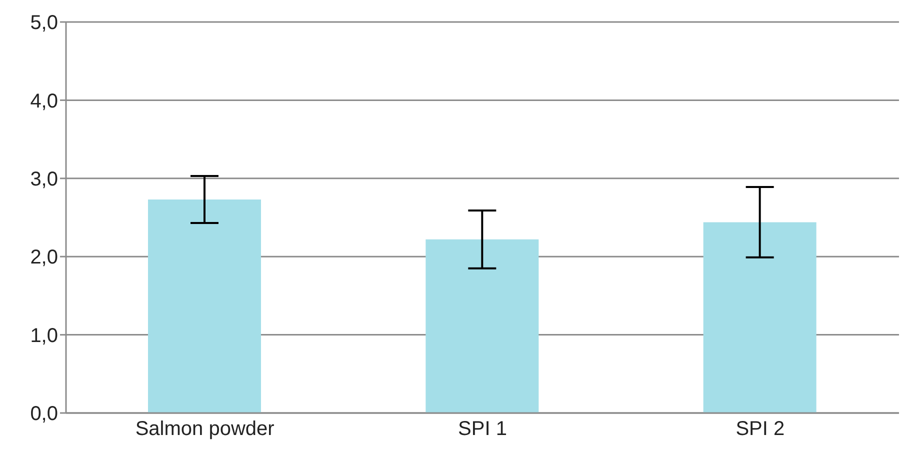 The width and height of the screenshot is (907, 461). I want to click on y-tick-label: 5,0, so click(44, 23).